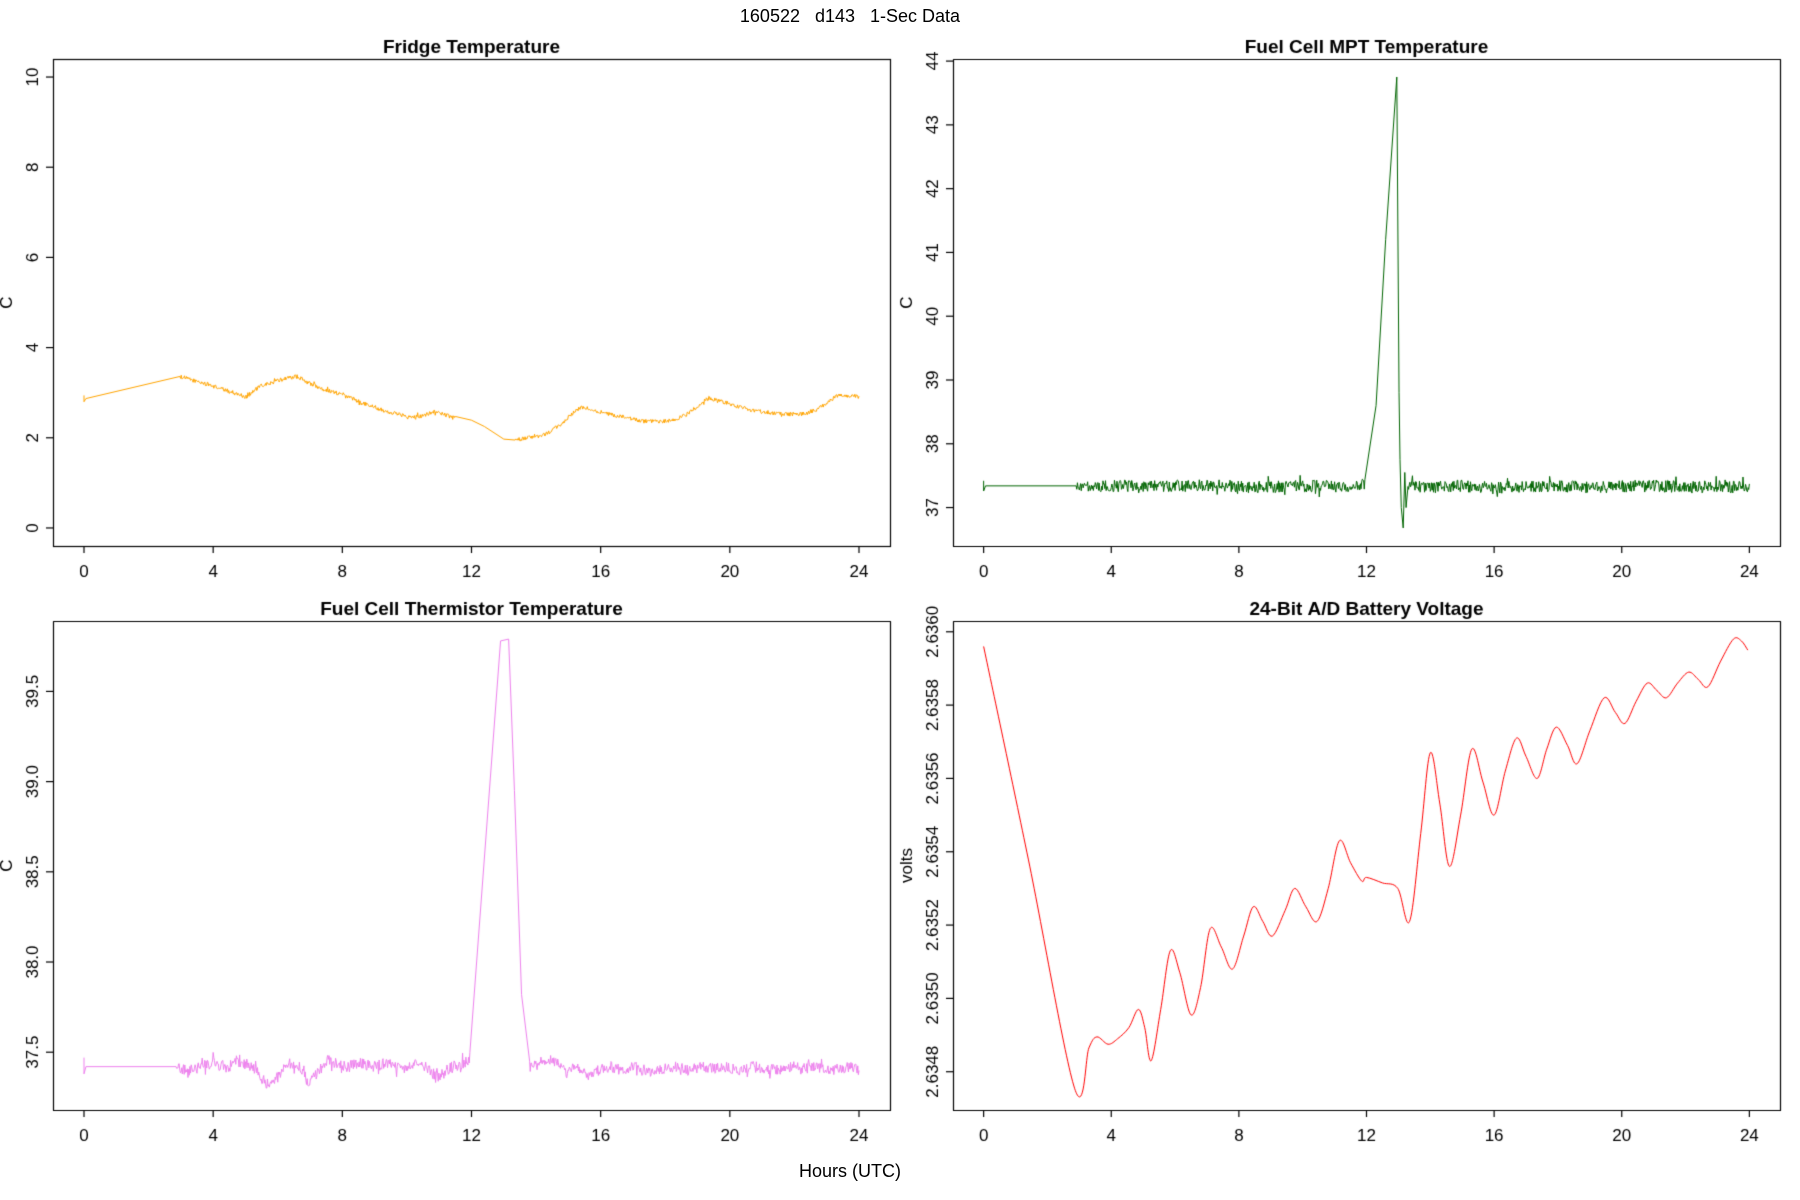 Image resolution: width=1800 pixels, height=1200 pixels. I want to click on shared-x-axis-label: Hours (UTC), so click(850, 1171).